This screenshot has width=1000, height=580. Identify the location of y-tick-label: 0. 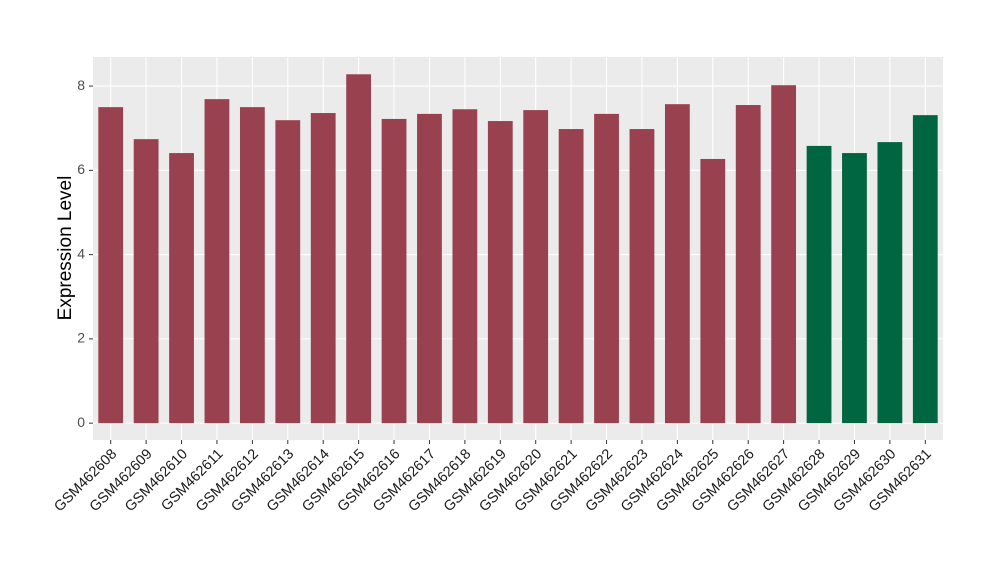
(81, 422).